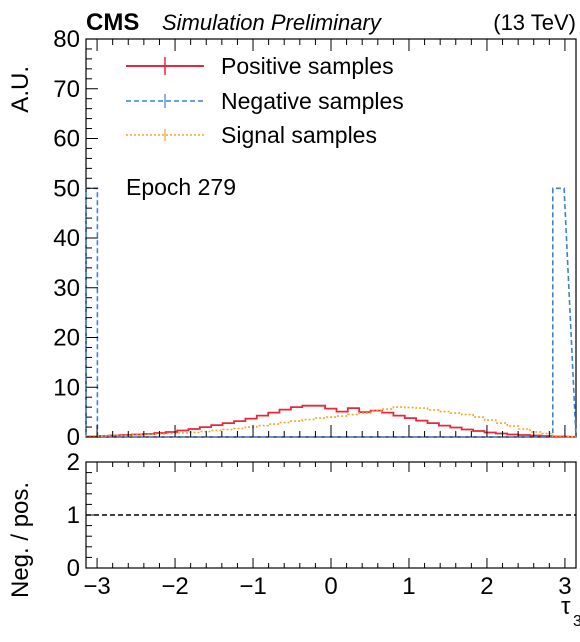  Describe the element at coordinates (66, 387) in the screenshot. I see `main-y-tick-label: 10` at that location.